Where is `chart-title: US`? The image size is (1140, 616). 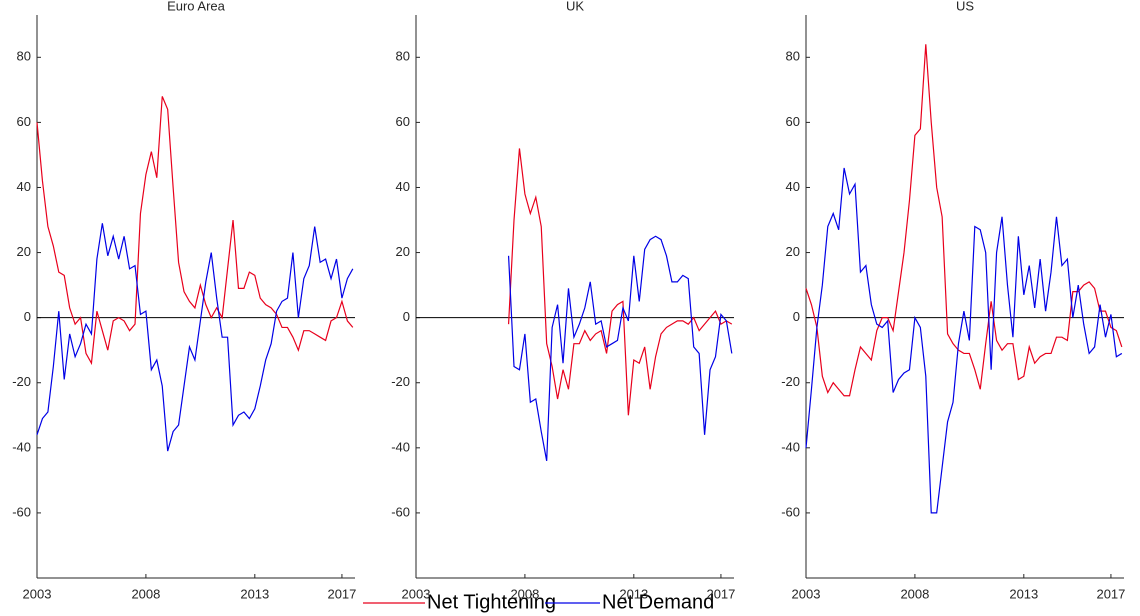
chart-title: US is located at coordinates (965, 6).